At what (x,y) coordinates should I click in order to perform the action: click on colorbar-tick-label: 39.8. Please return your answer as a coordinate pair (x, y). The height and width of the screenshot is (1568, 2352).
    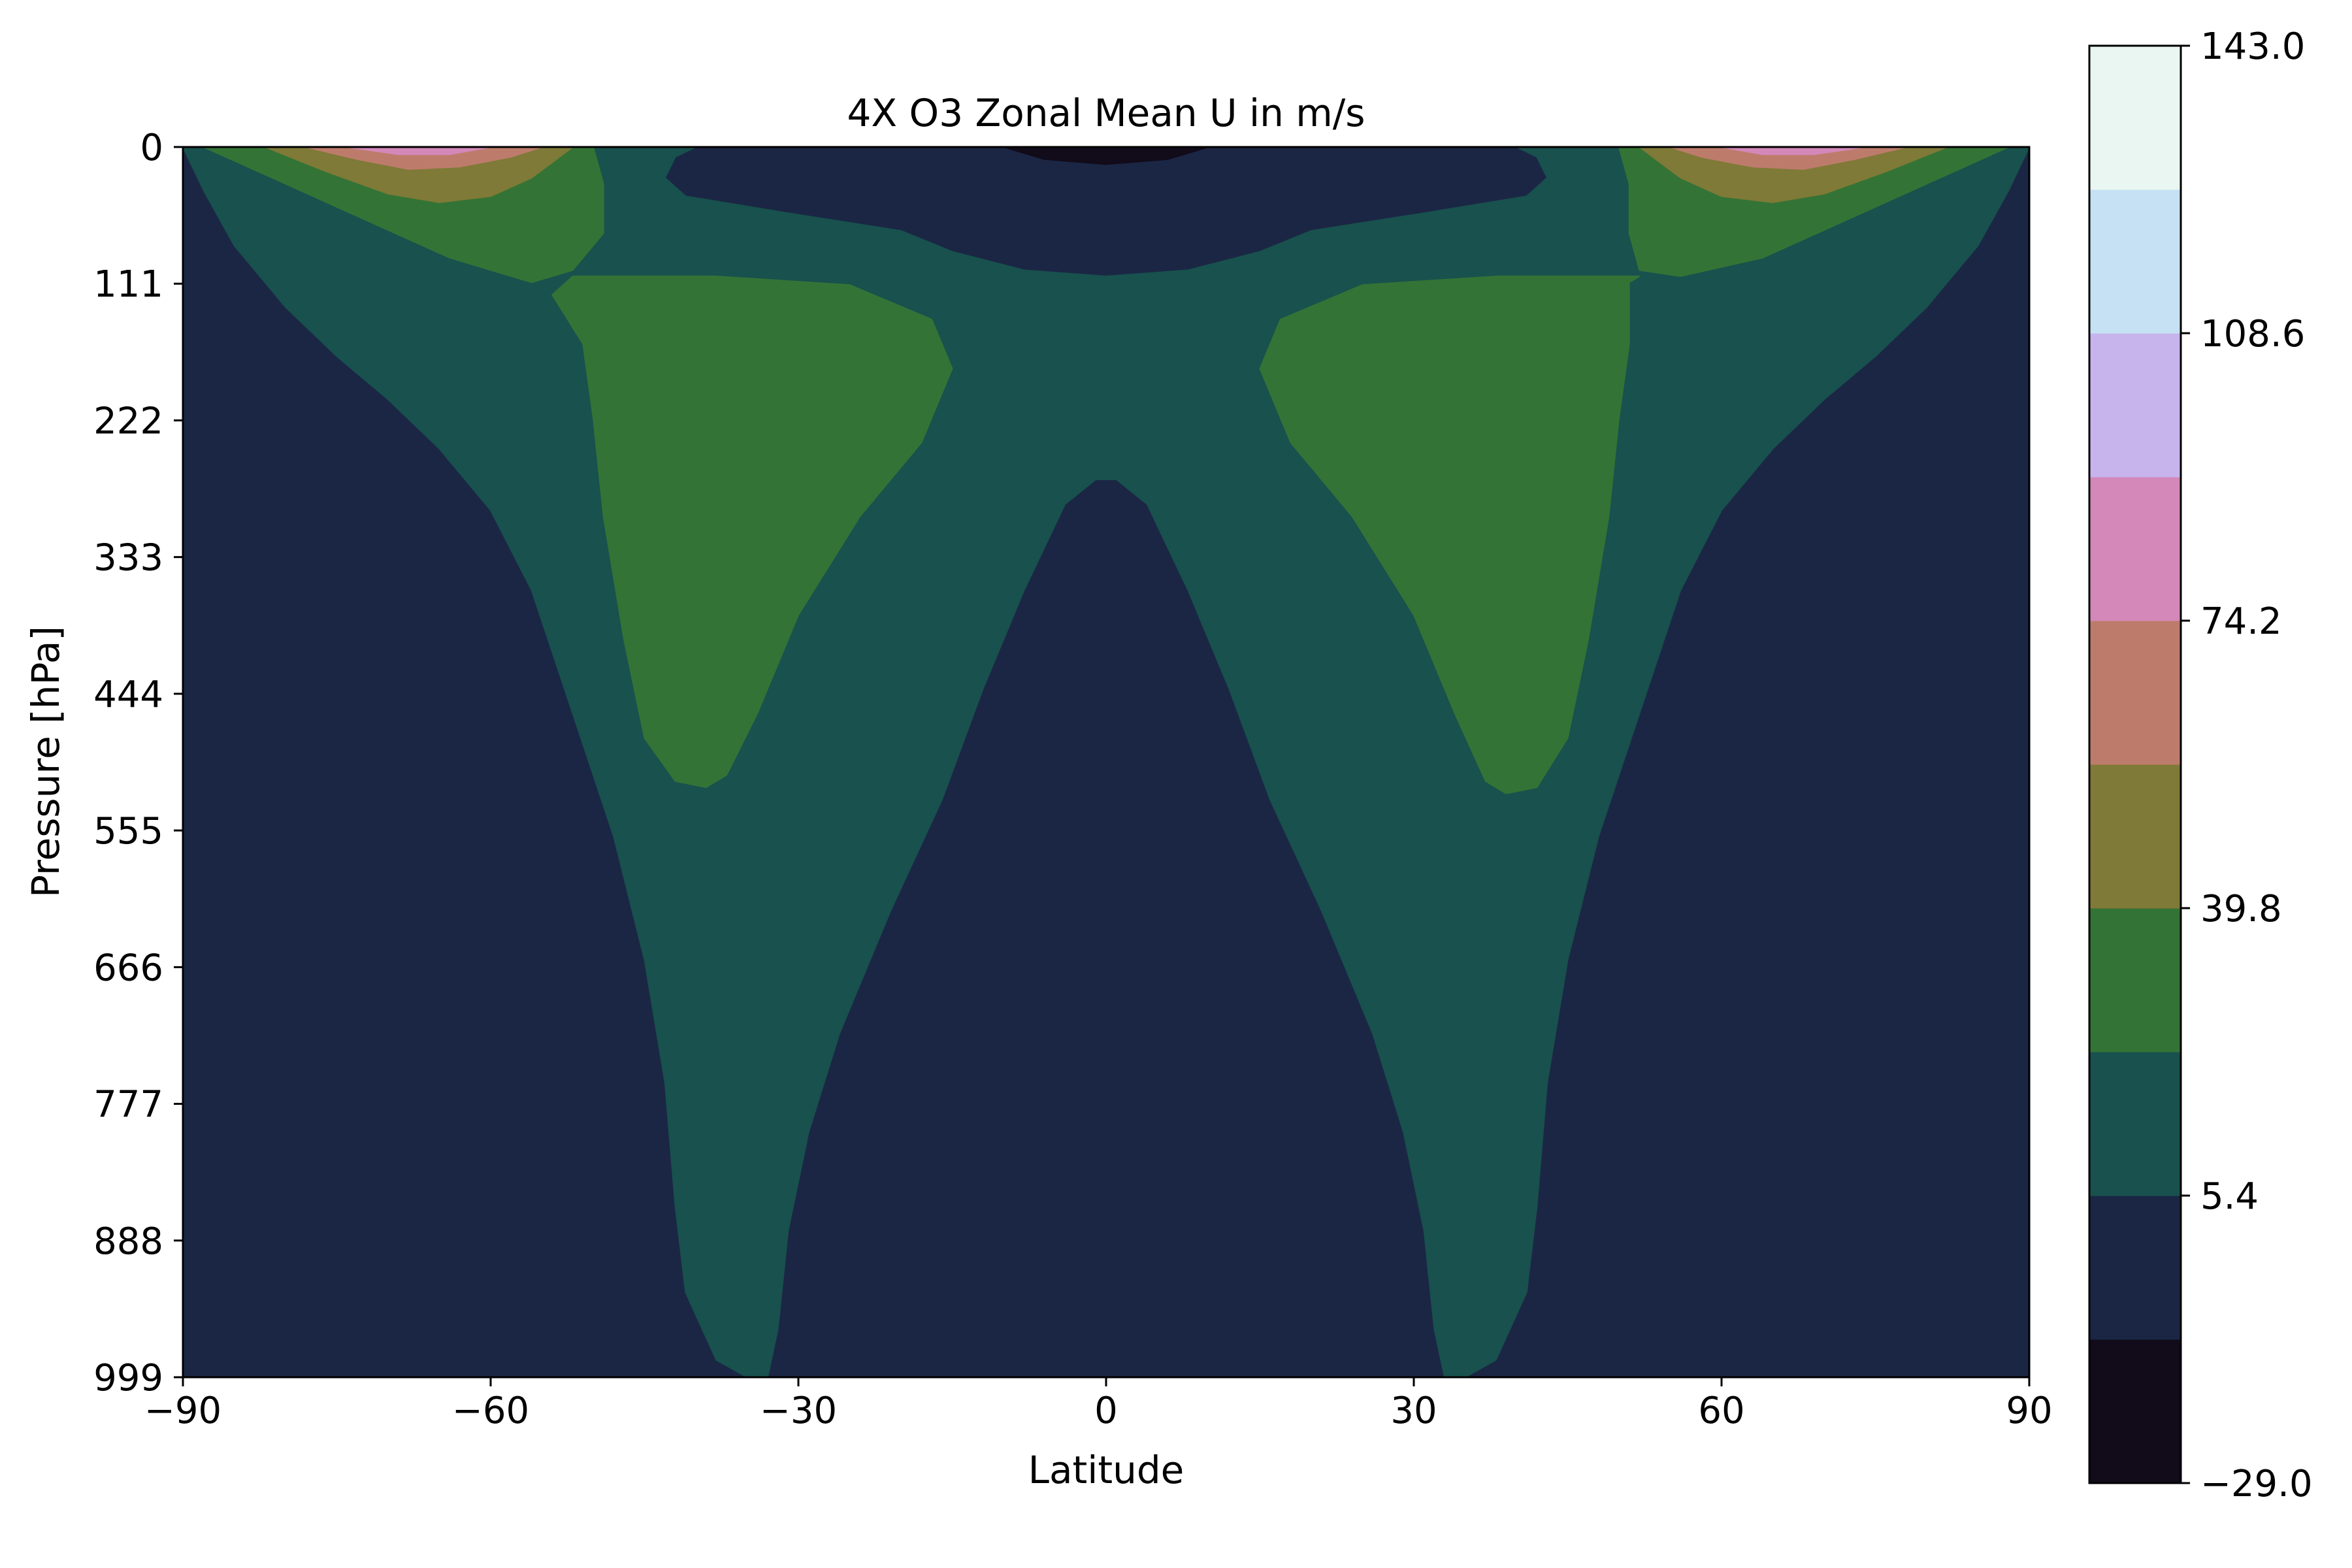
    Looking at the image, I should click on (2241, 909).